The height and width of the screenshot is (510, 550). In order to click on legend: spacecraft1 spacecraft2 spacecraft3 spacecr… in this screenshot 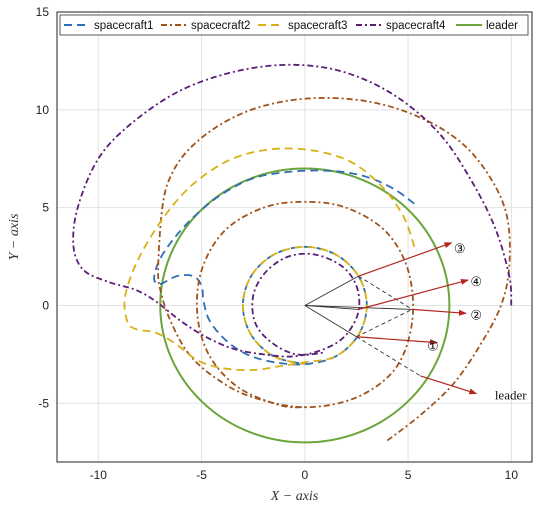, I will do `click(294, 25)`.